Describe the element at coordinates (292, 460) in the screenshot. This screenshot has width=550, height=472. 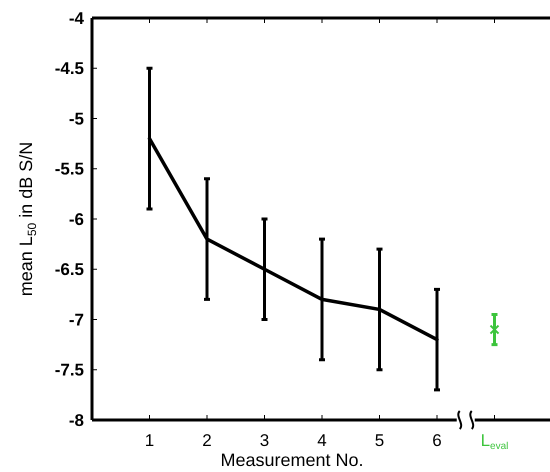
I see `x-axis-title: Measurement No.` at that location.